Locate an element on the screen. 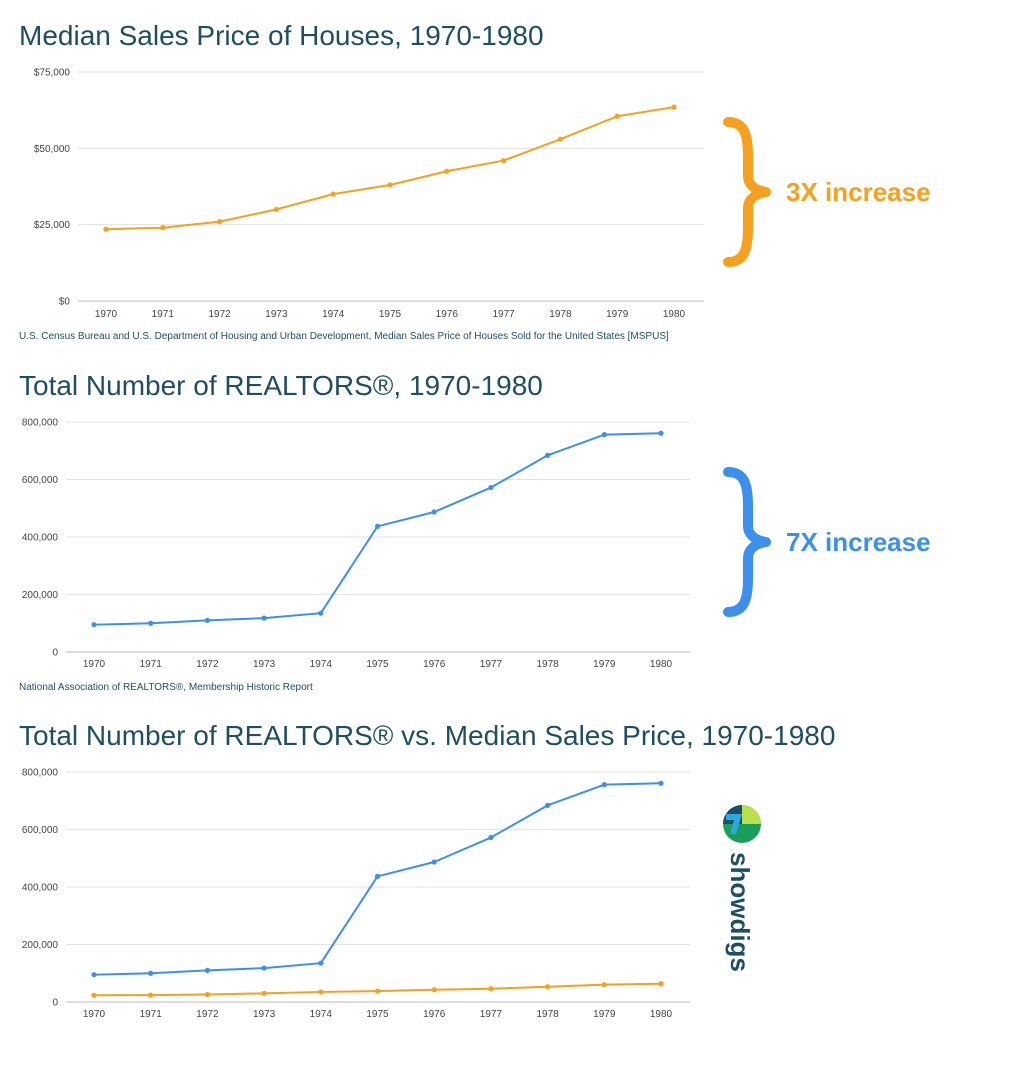 This screenshot has height=1068, width=1024. y-tick-label: $0 is located at coordinates (65, 302).